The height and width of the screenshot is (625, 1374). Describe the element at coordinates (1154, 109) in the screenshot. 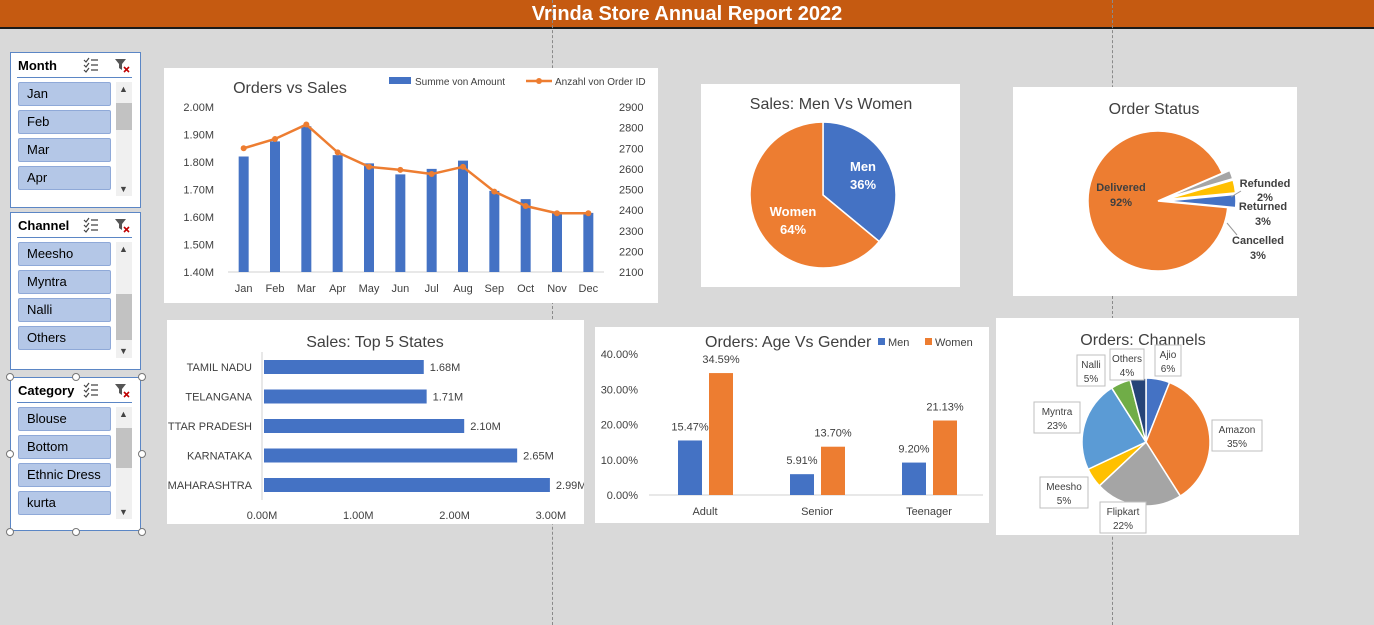

I see `chart-title: Order Status` at that location.